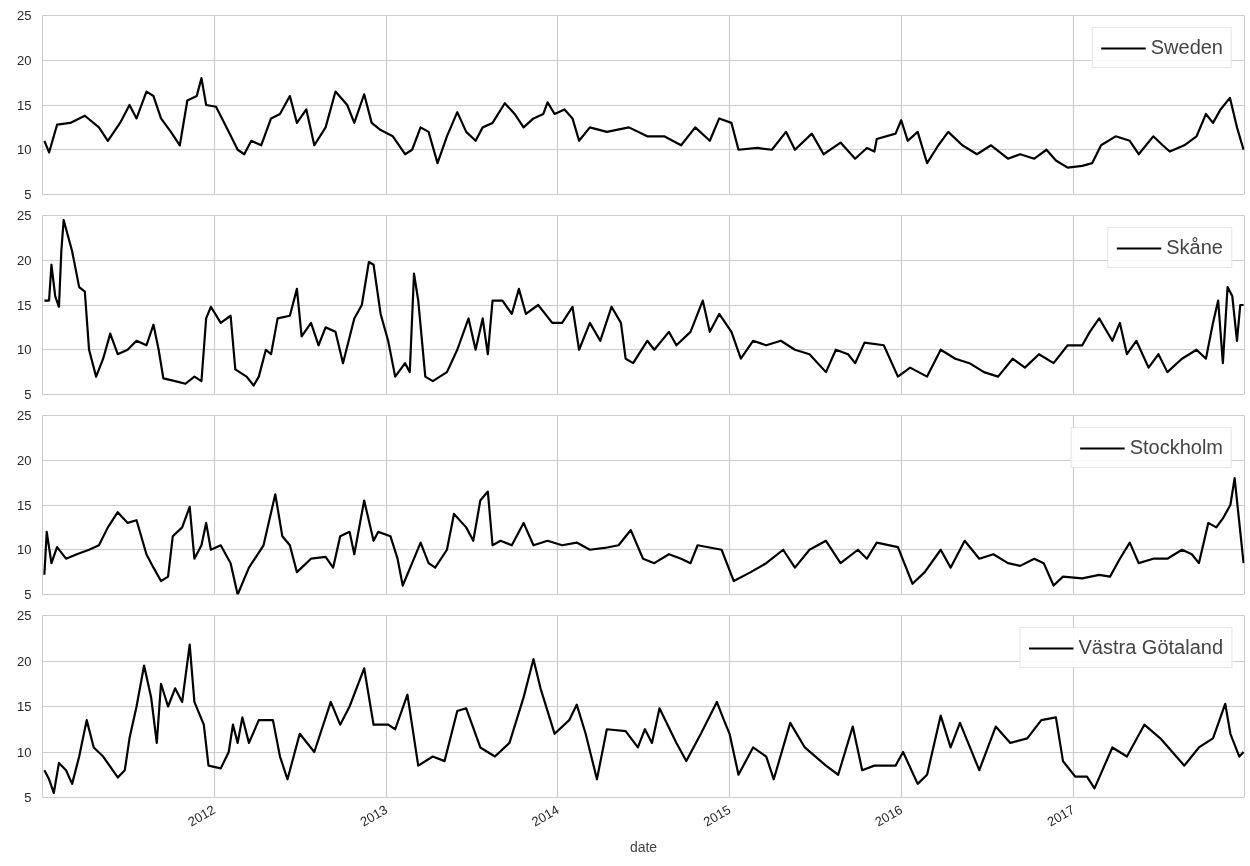 The image size is (1250, 866). Describe the element at coordinates (545, 815) in the screenshot. I see `x-tick-label: 2014` at that location.